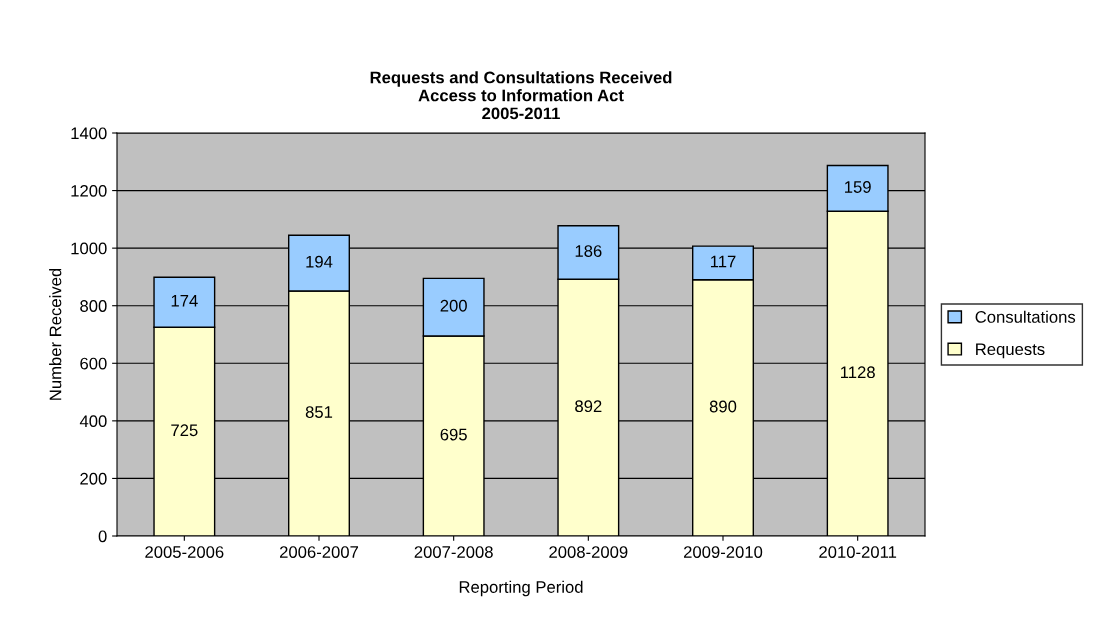 This screenshot has height=638, width=1110. Describe the element at coordinates (858, 187) in the screenshot. I see `data-label: 159` at that location.